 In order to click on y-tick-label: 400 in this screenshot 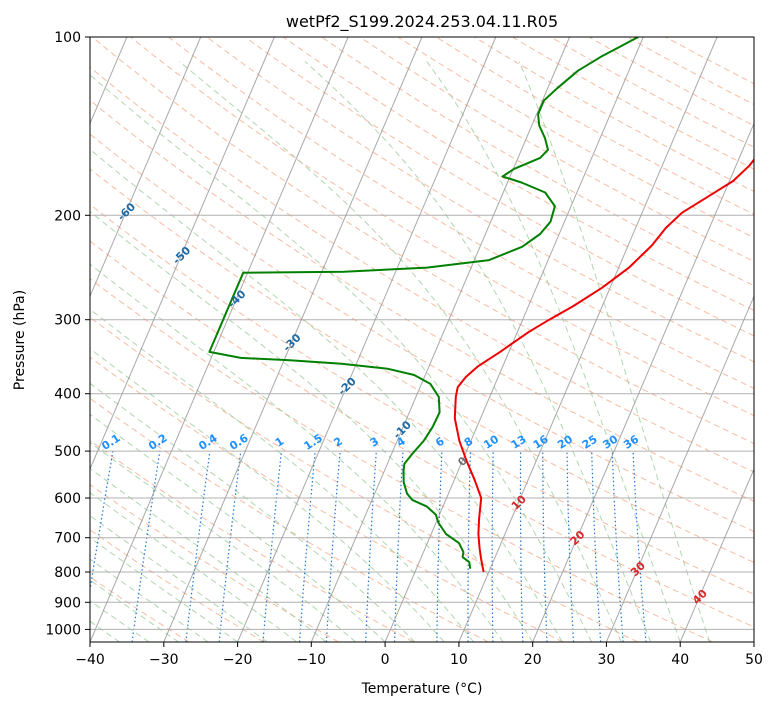, I will do `click(67, 395)`.